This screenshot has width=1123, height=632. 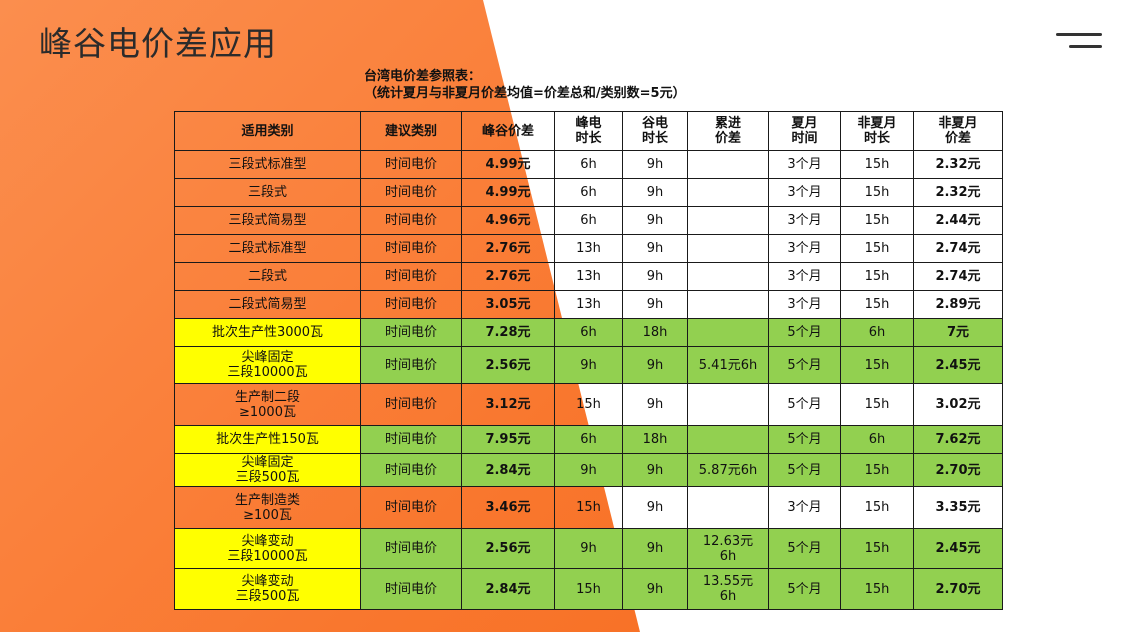 I want to click on progressive-diff-cell: 12.63元 6h, so click(x=728, y=548).